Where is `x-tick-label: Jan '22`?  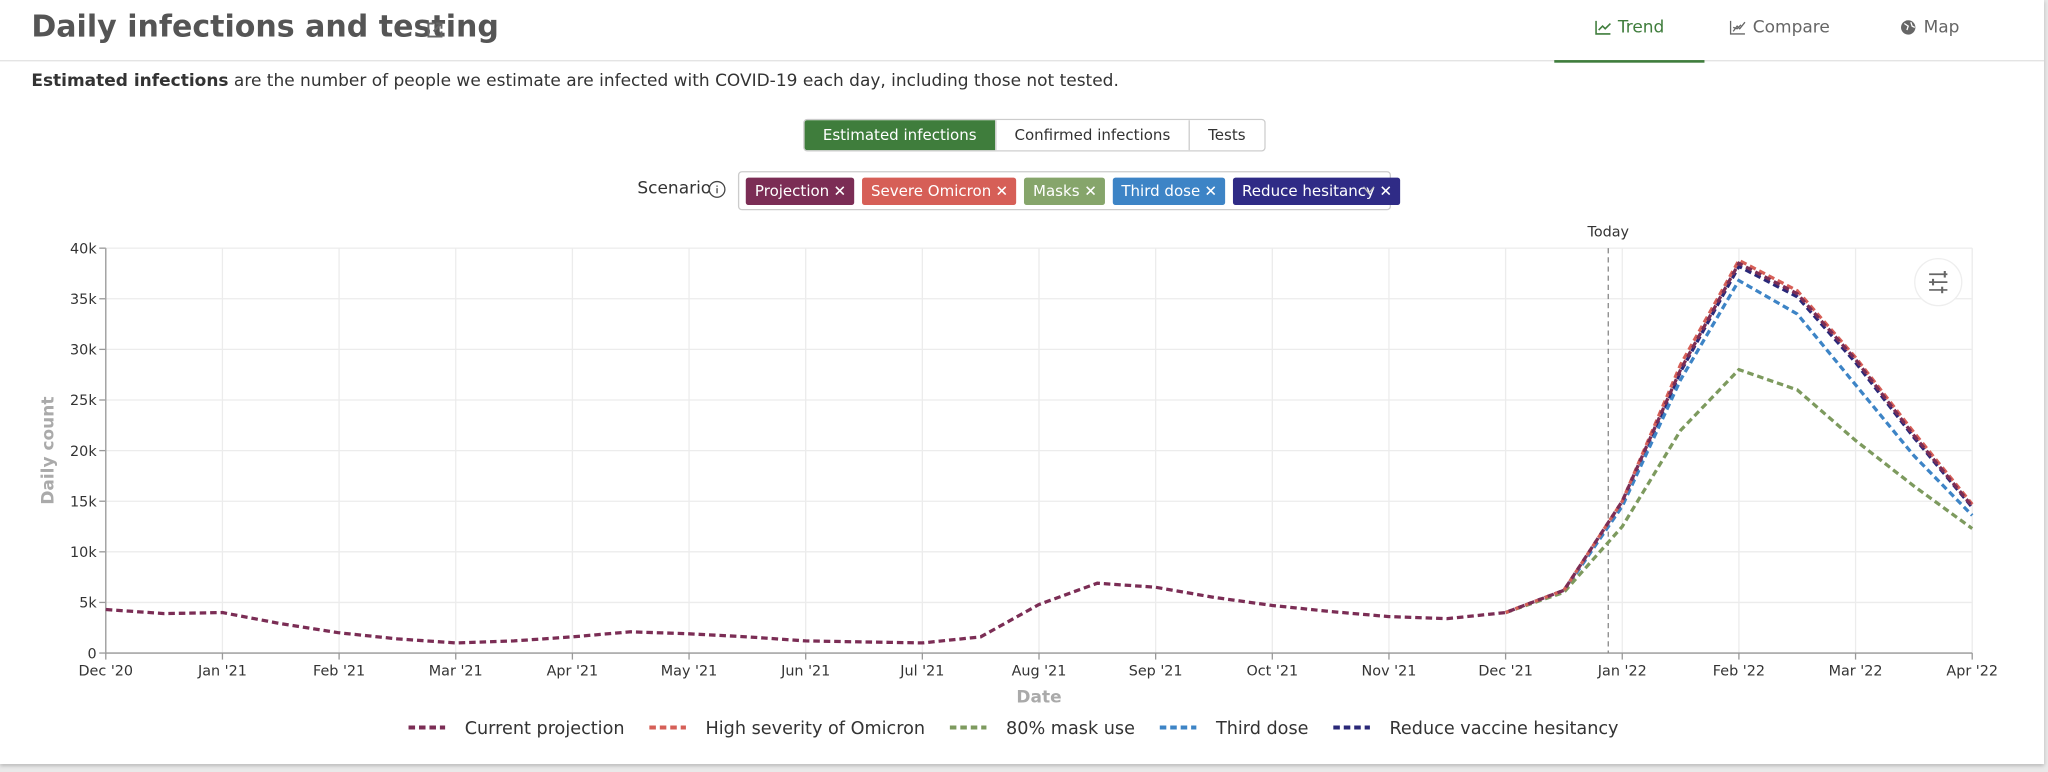 x-tick-label: Jan '22 is located at coordinates (1622, 671).